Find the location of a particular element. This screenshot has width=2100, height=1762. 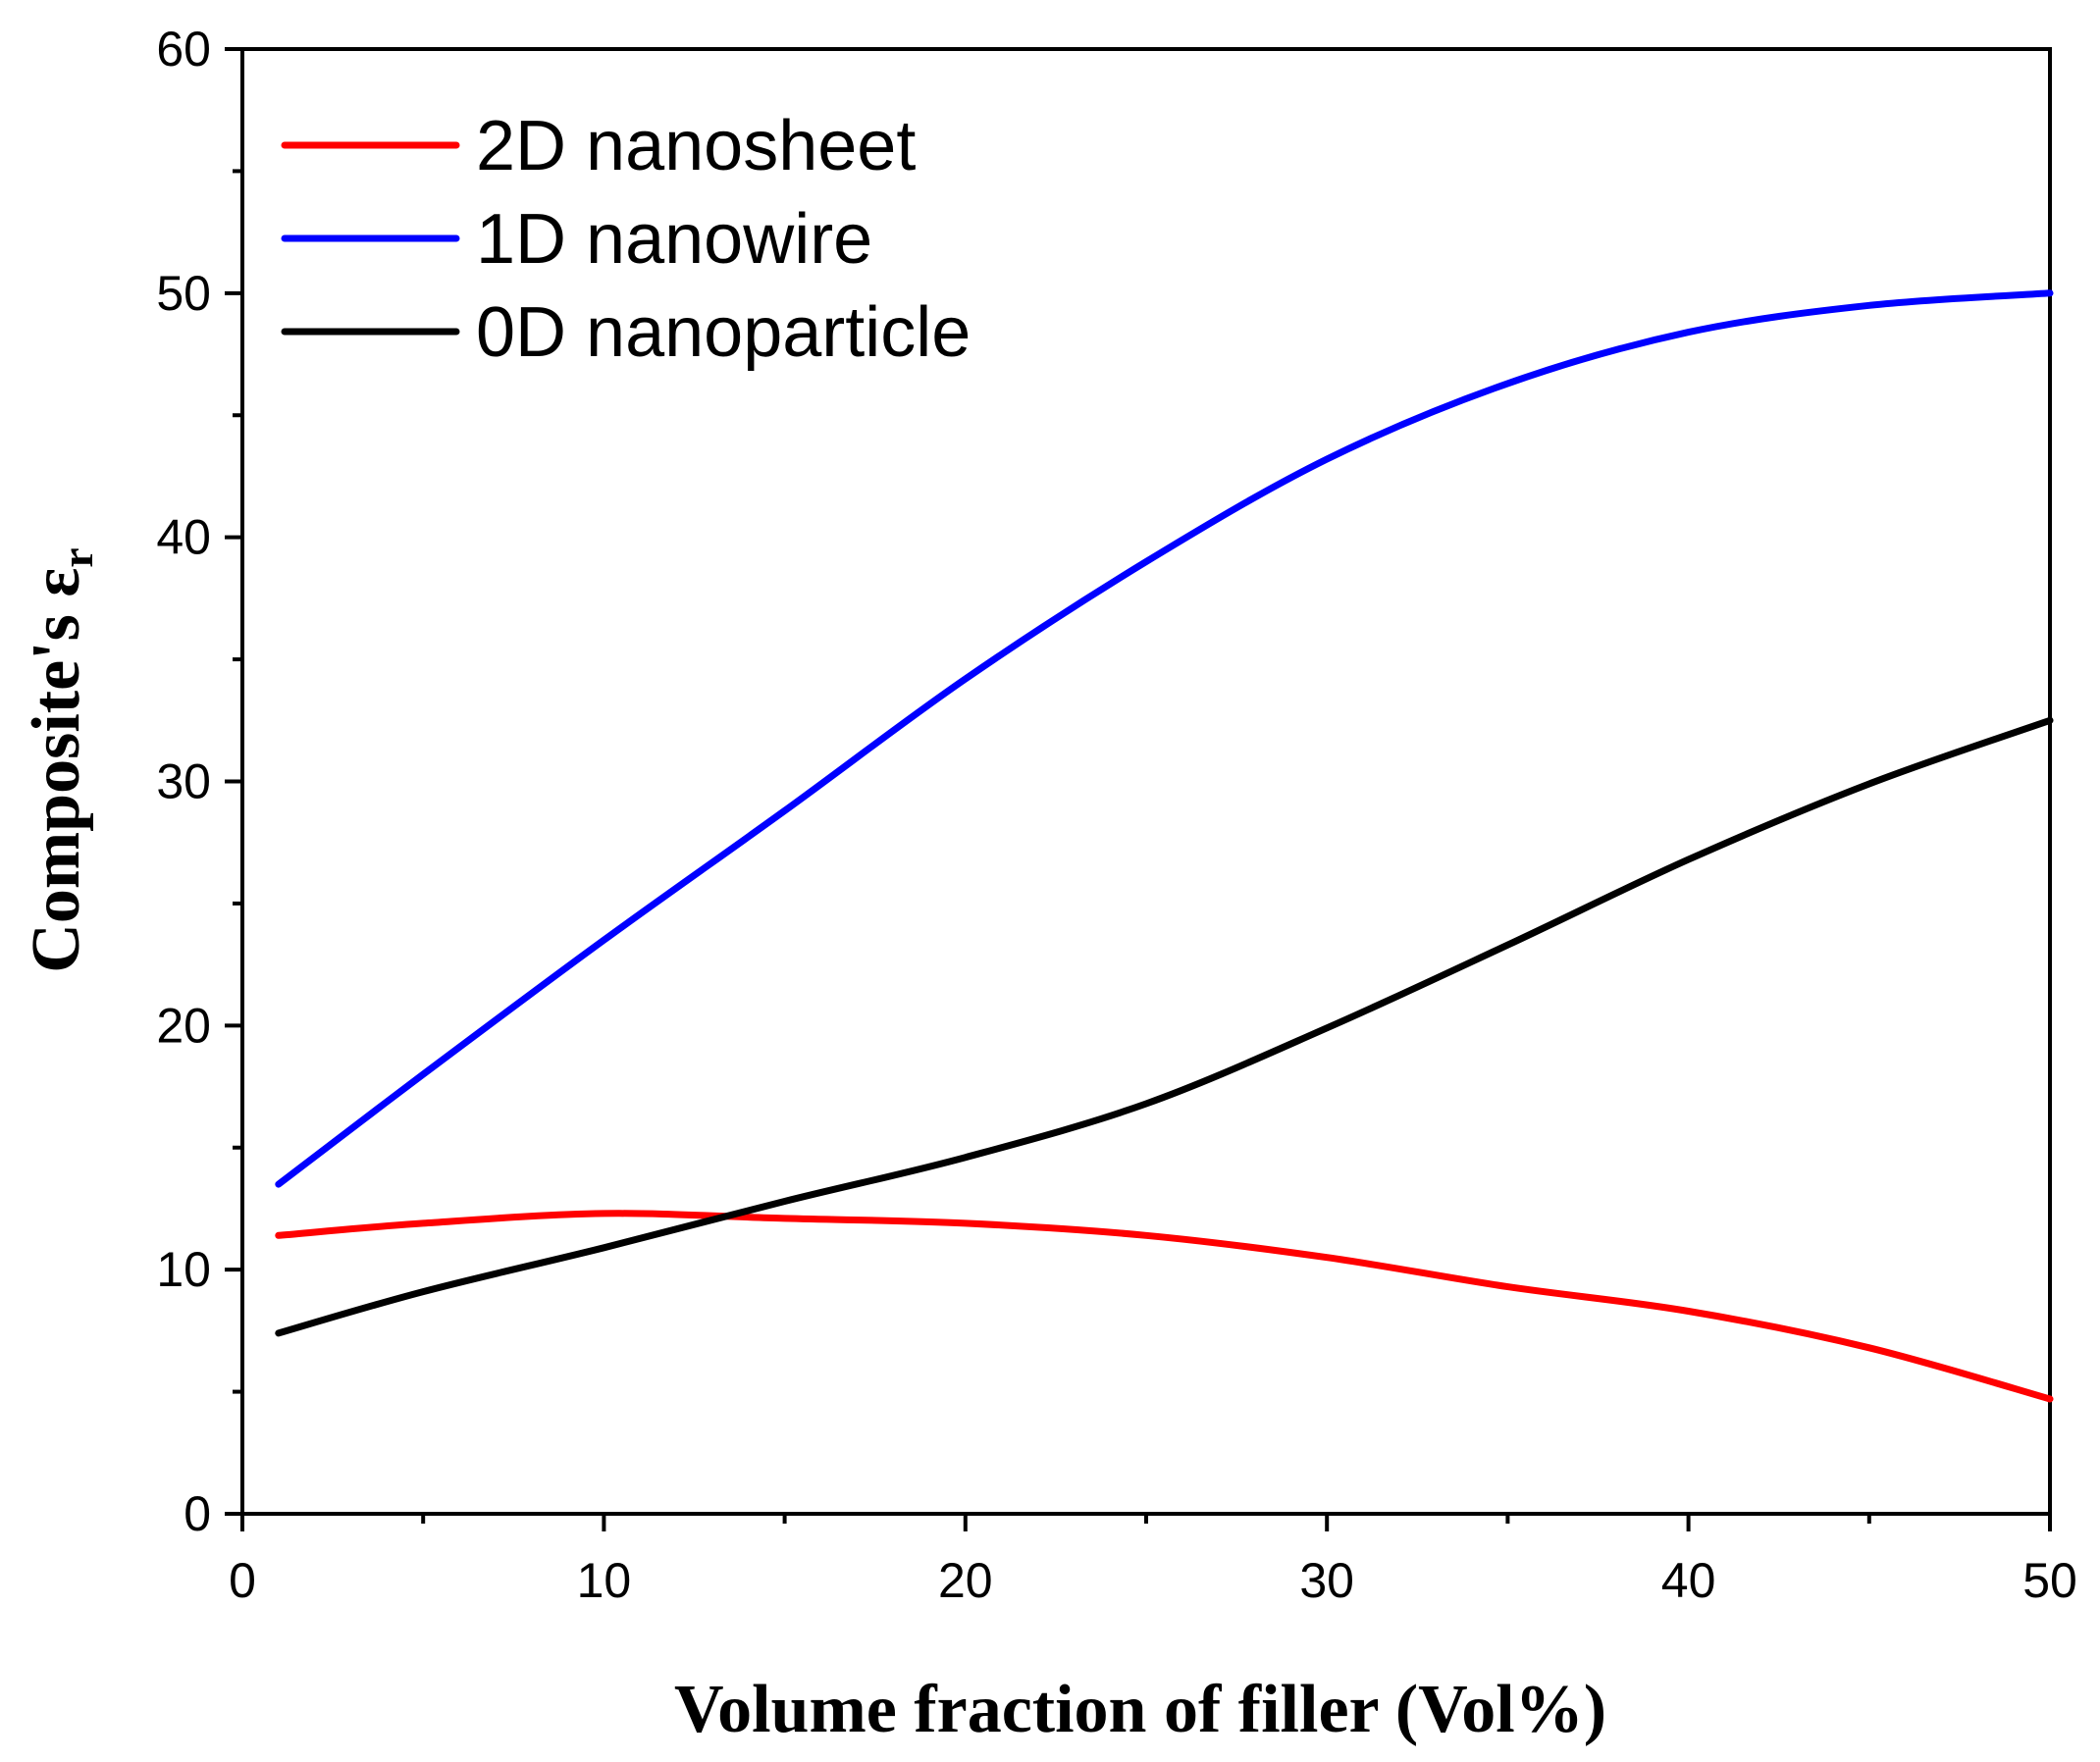

x-tick-label: 20 is located at coordinates (965, 1580).